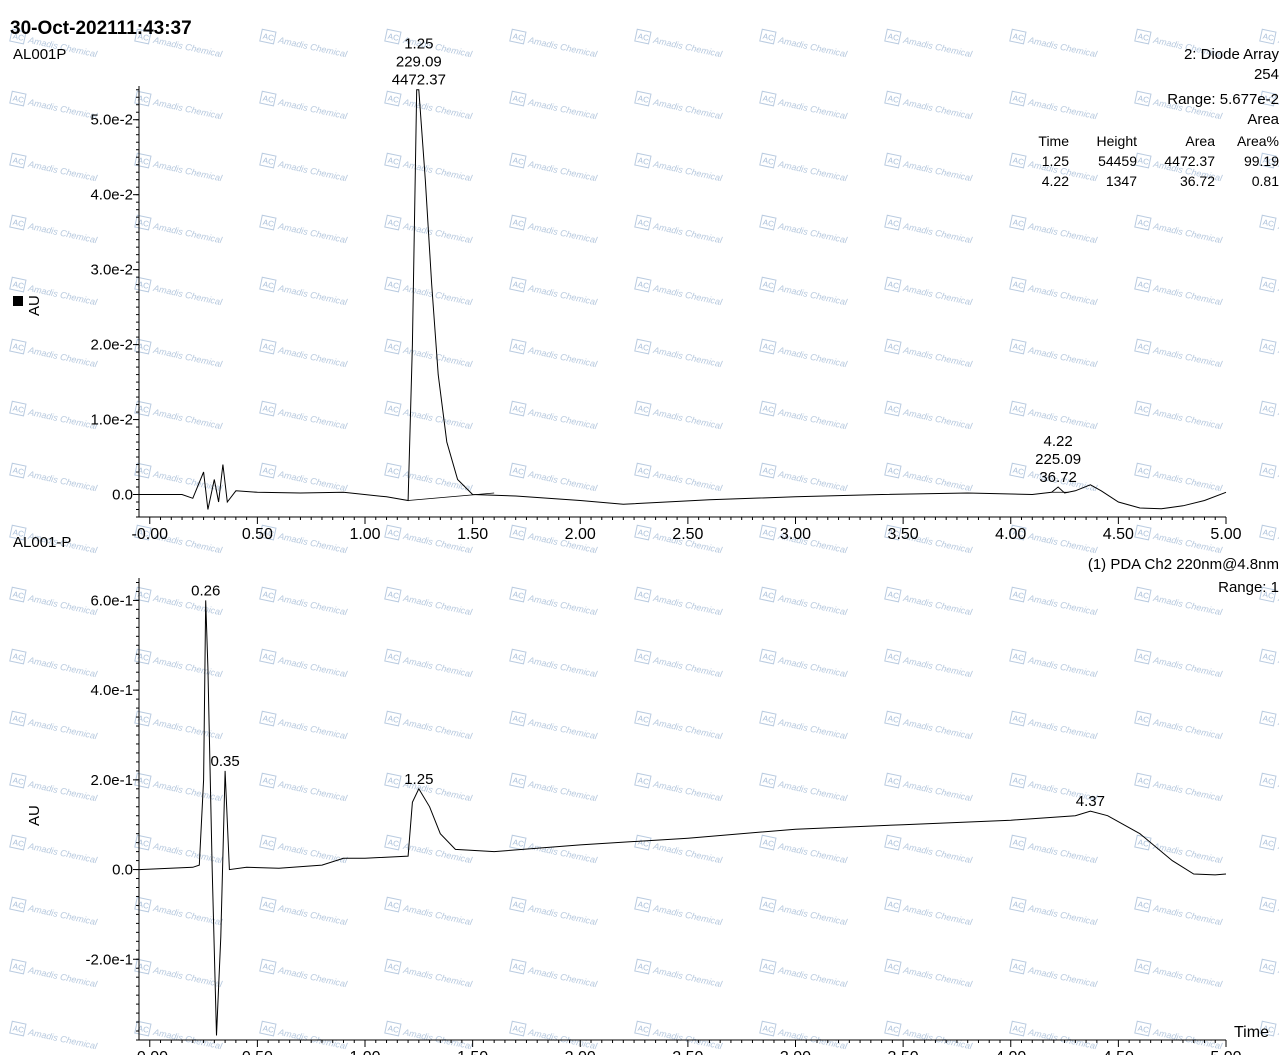 The width and height of the screenshot is (1279, 1055). Describe the element at coordinates (1058, 441) in the screenshot. I see `peak-label: 4.22` at that location.